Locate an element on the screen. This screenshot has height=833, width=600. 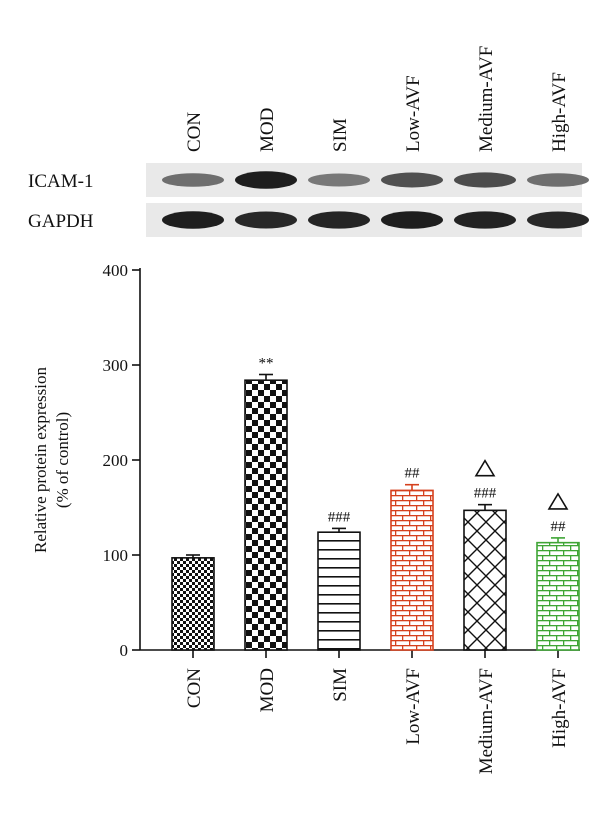
blot-panel: ICAM-1 GAPDH is located at coordinates (308, 200).